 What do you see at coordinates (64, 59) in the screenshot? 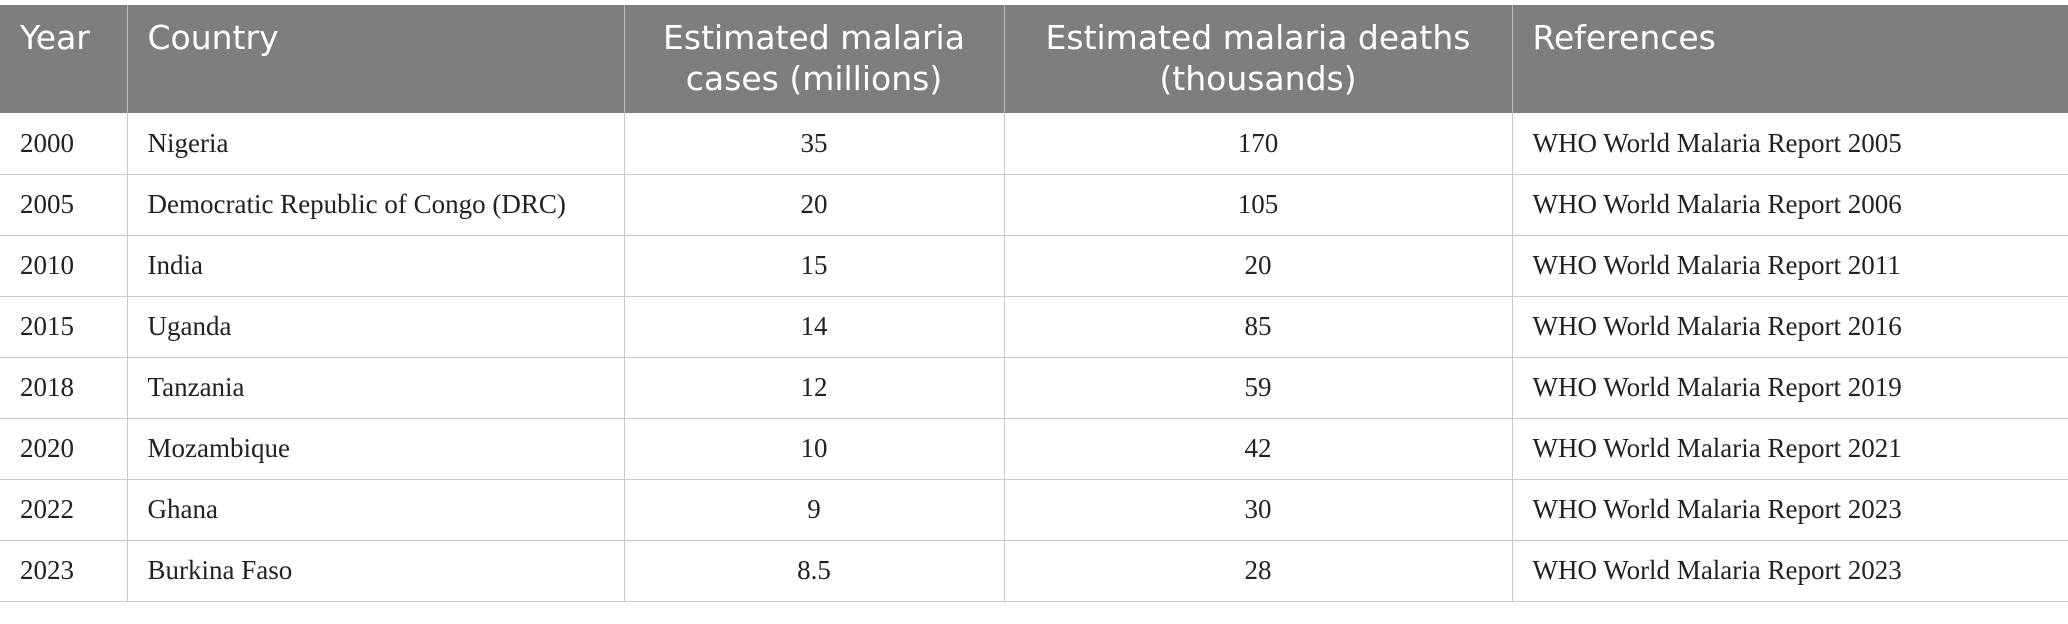
I see `header-year: Year` at bounding box center [64, 59].